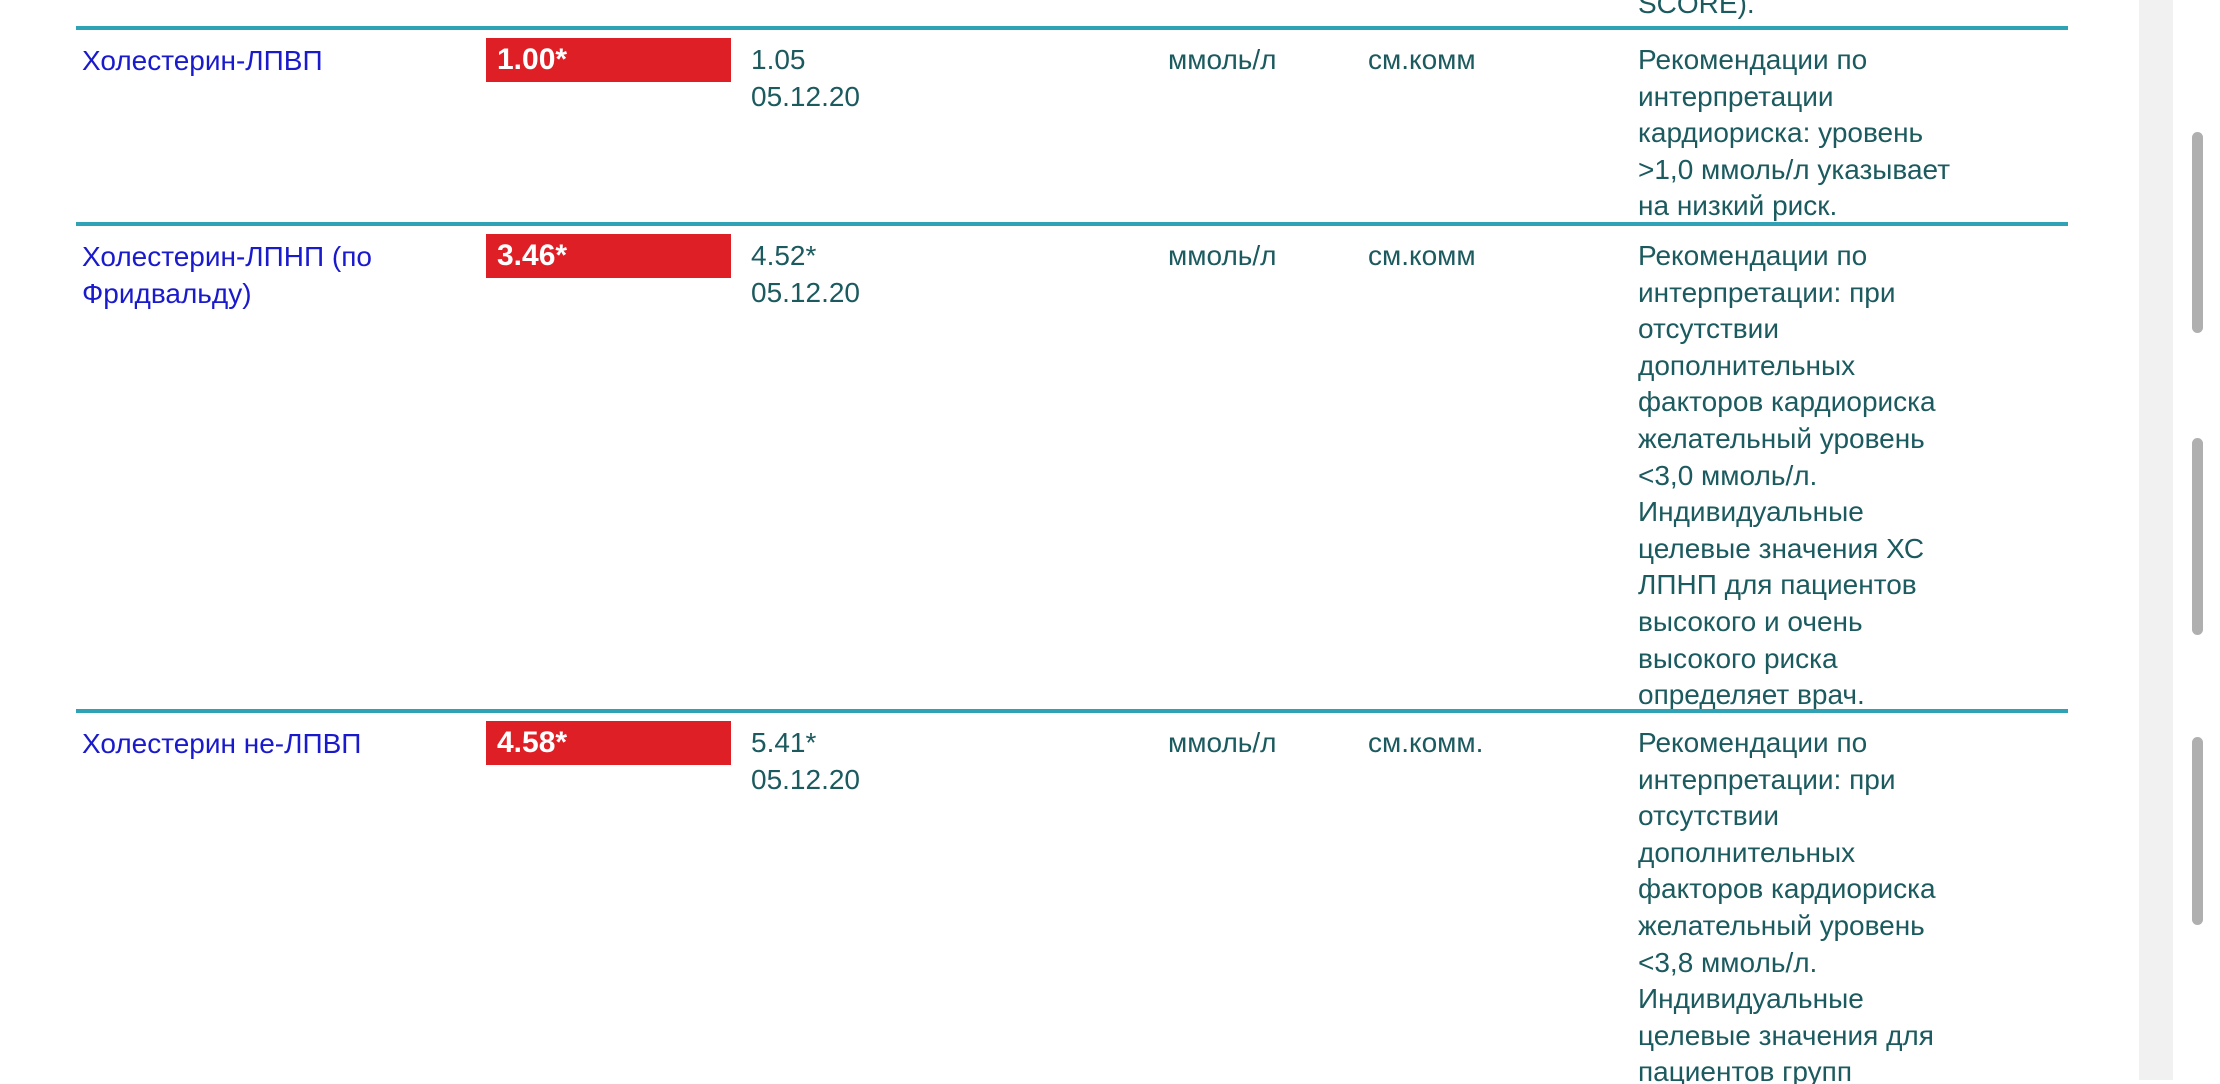 The width and height of the screenshot is (2220, 1084). I want to click on reference-value-cell: 5.41* 05.12.20, so click(871, 761).